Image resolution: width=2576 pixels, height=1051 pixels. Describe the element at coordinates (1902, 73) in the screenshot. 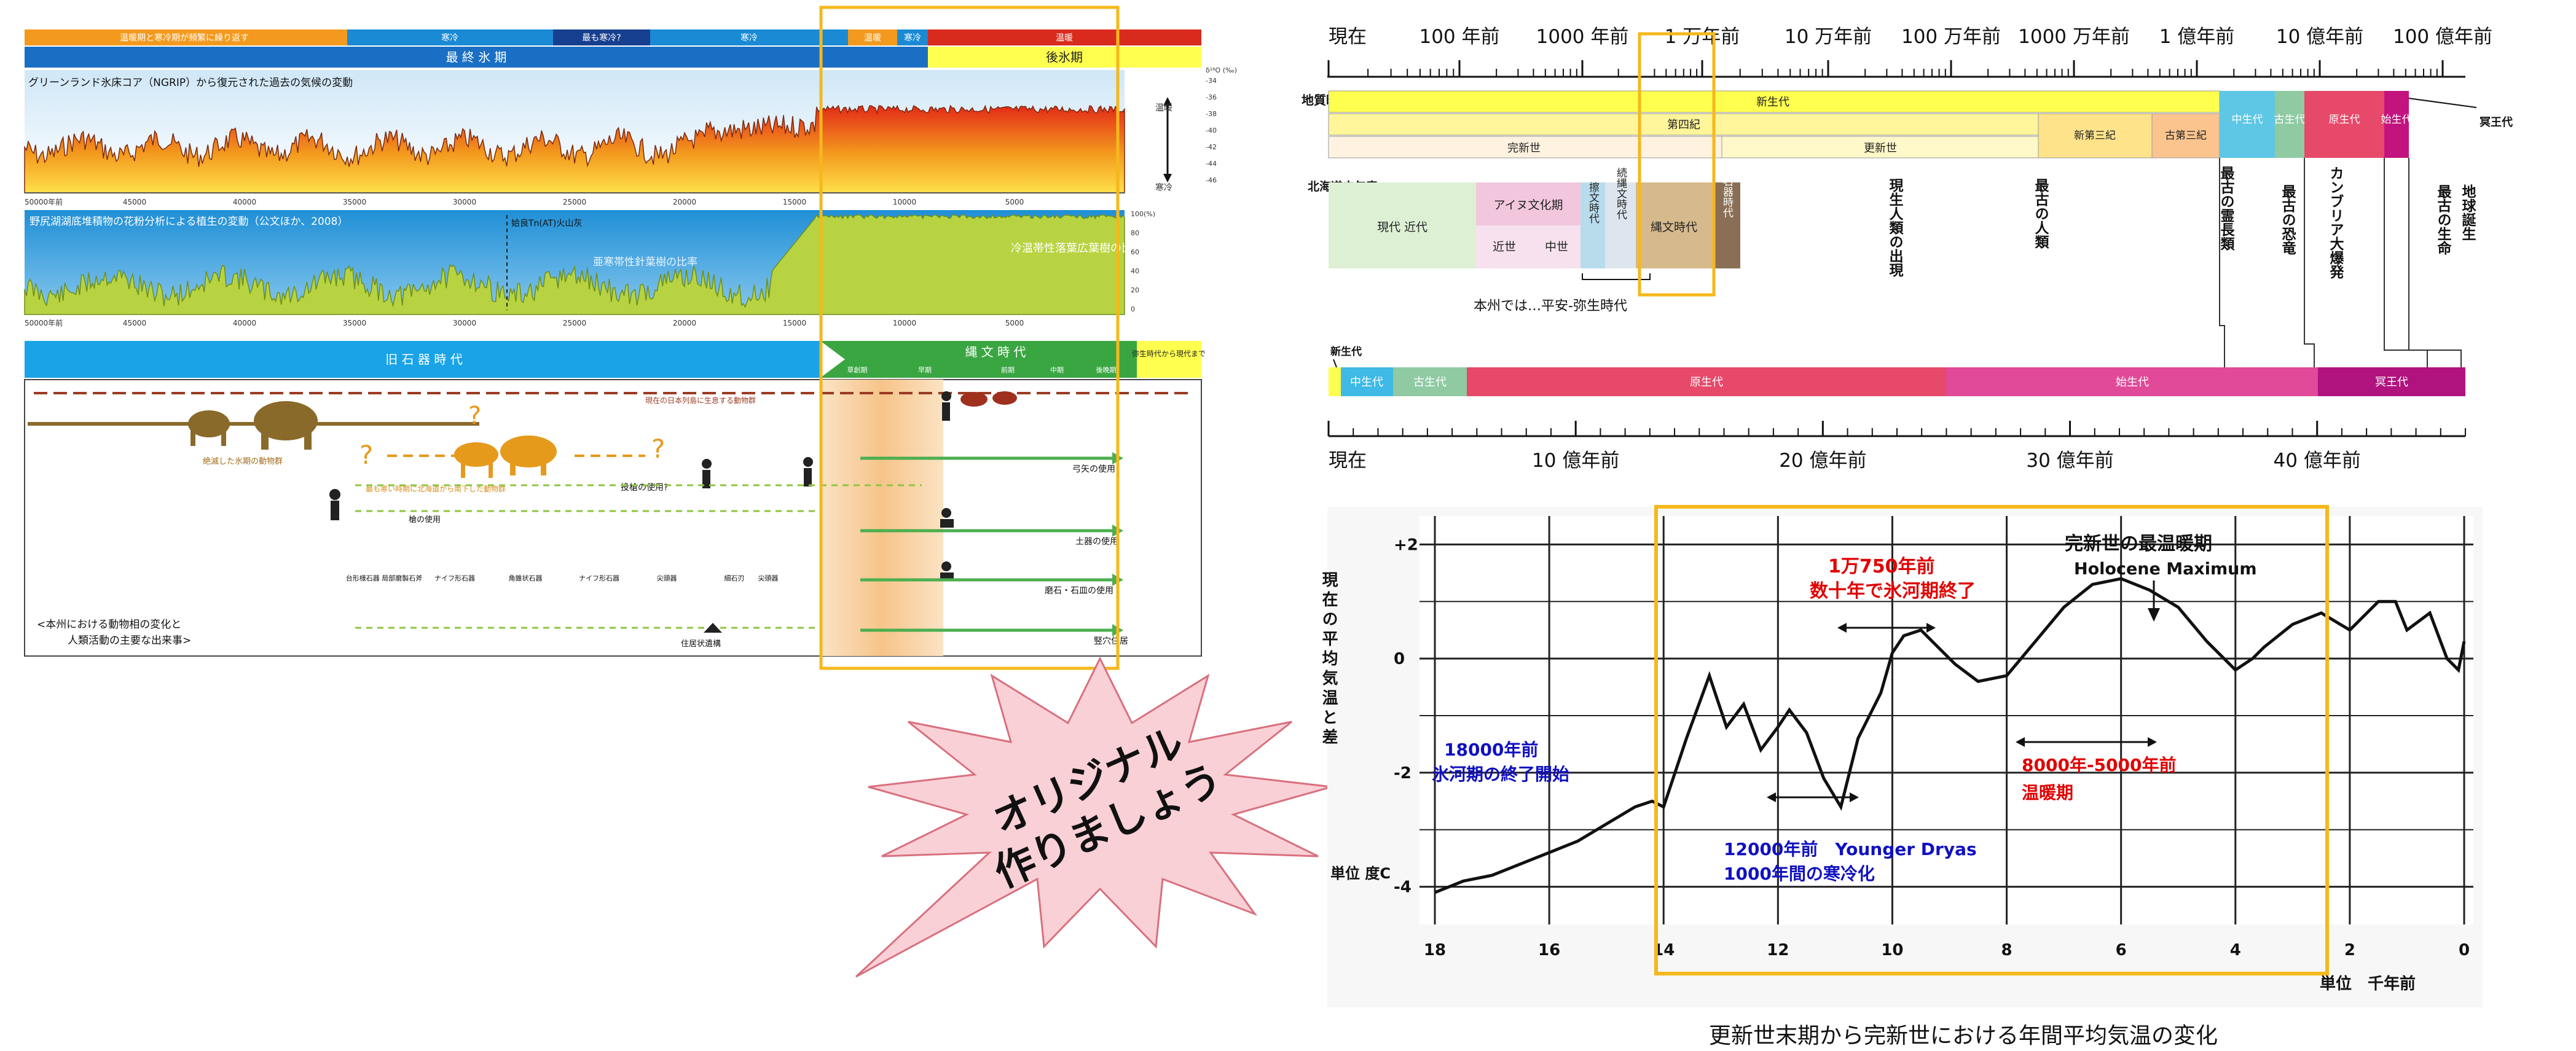

I see `log-minor-ticks` at that location.